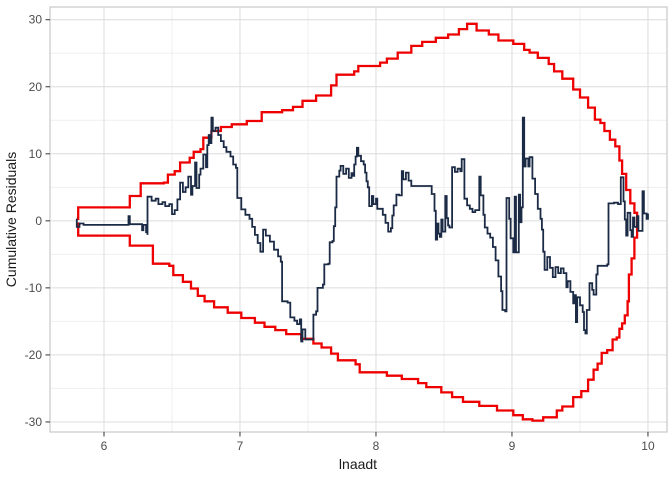  Describe the element at coordinates (376, 446) in the screenshot. I see `x-tick-label: 8` at that location.